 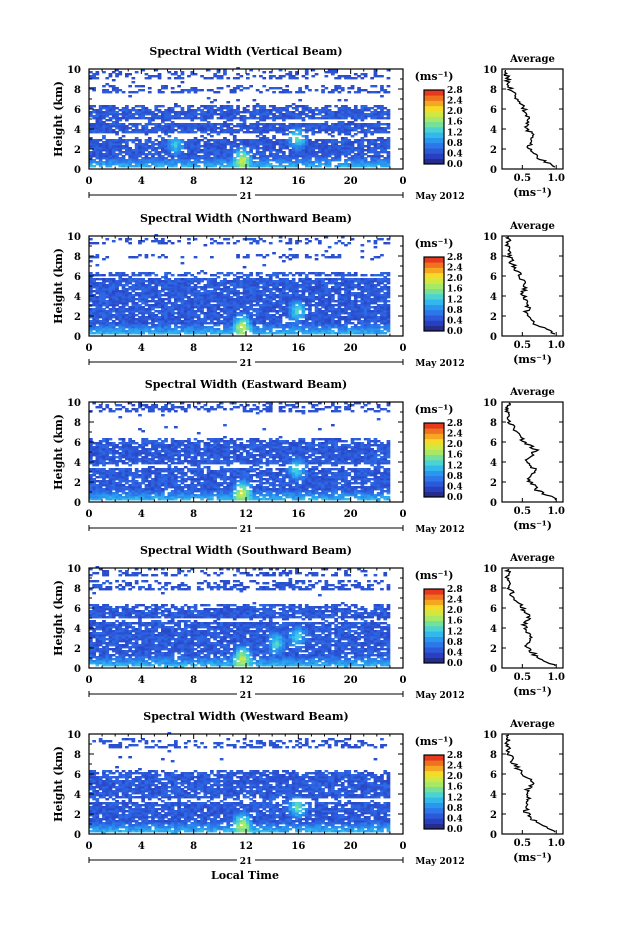 What do you see at coordinates (490, 569) in the screenshot?
I see `avg-y-tick-label: 10` at bounding box center [490, 569].